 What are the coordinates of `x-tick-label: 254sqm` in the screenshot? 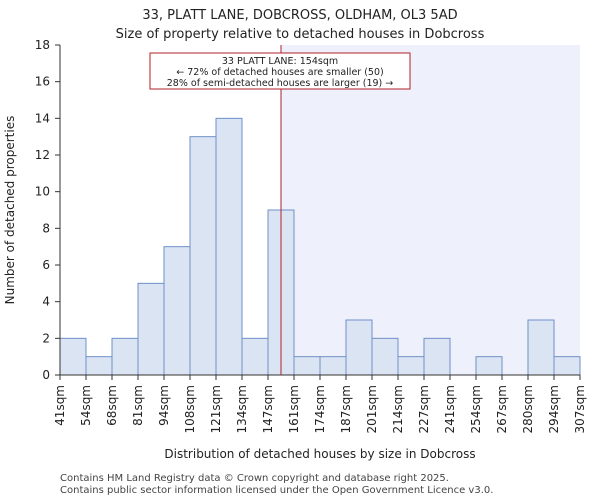 It's located at (476, 409).